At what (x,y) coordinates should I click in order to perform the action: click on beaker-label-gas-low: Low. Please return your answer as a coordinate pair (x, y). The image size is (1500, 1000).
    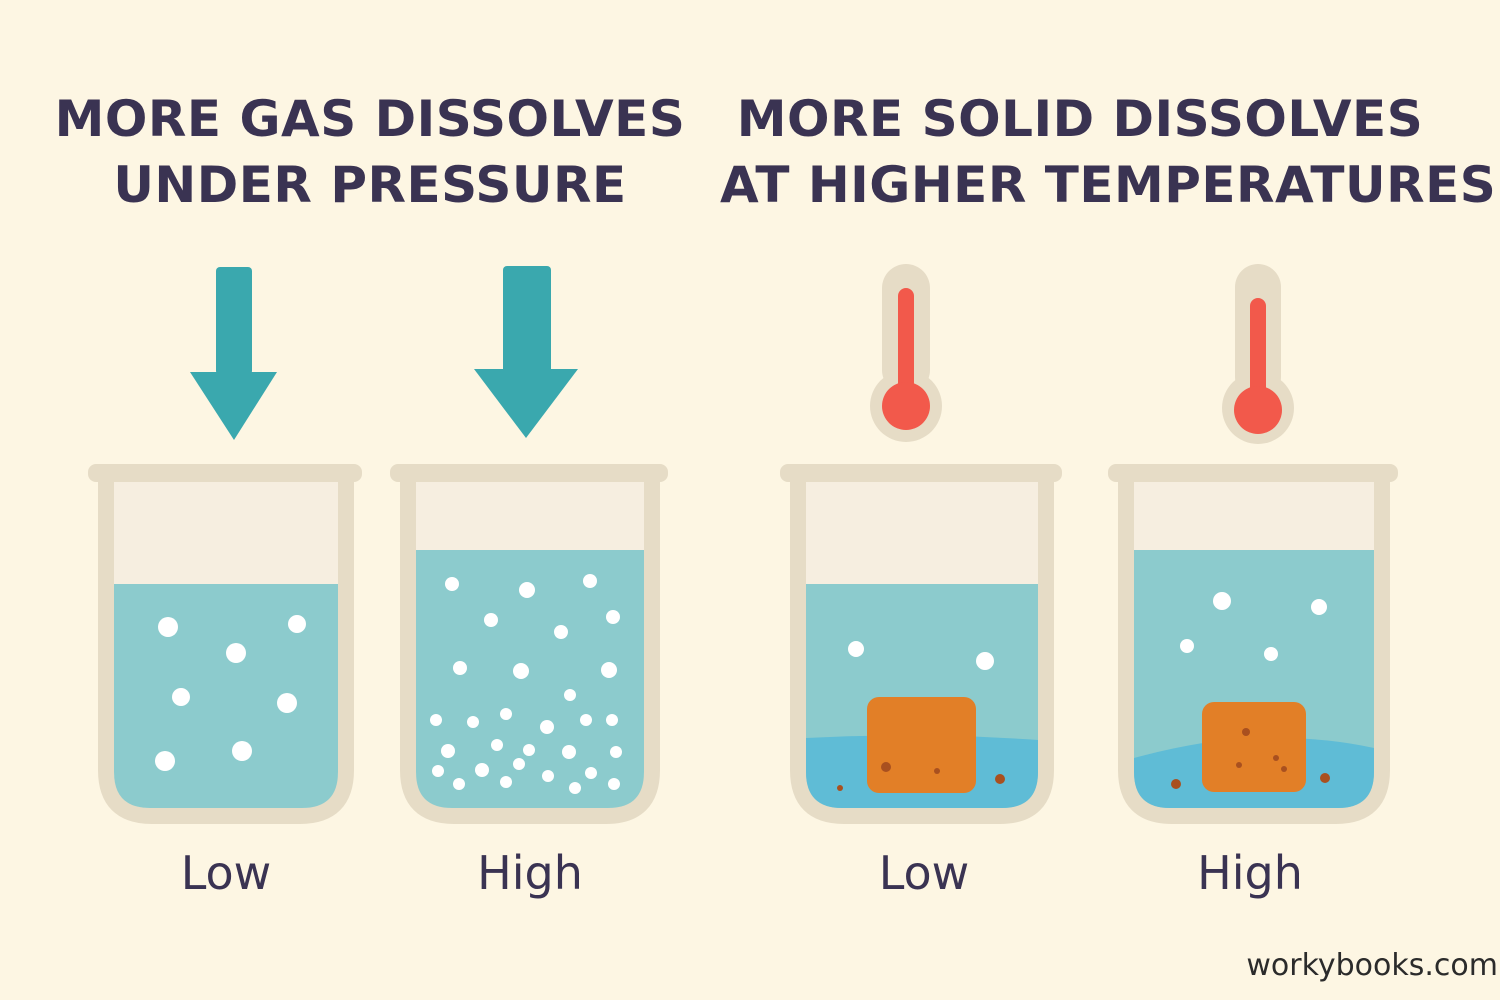
    Looking at the image, I should click on (226, 873).